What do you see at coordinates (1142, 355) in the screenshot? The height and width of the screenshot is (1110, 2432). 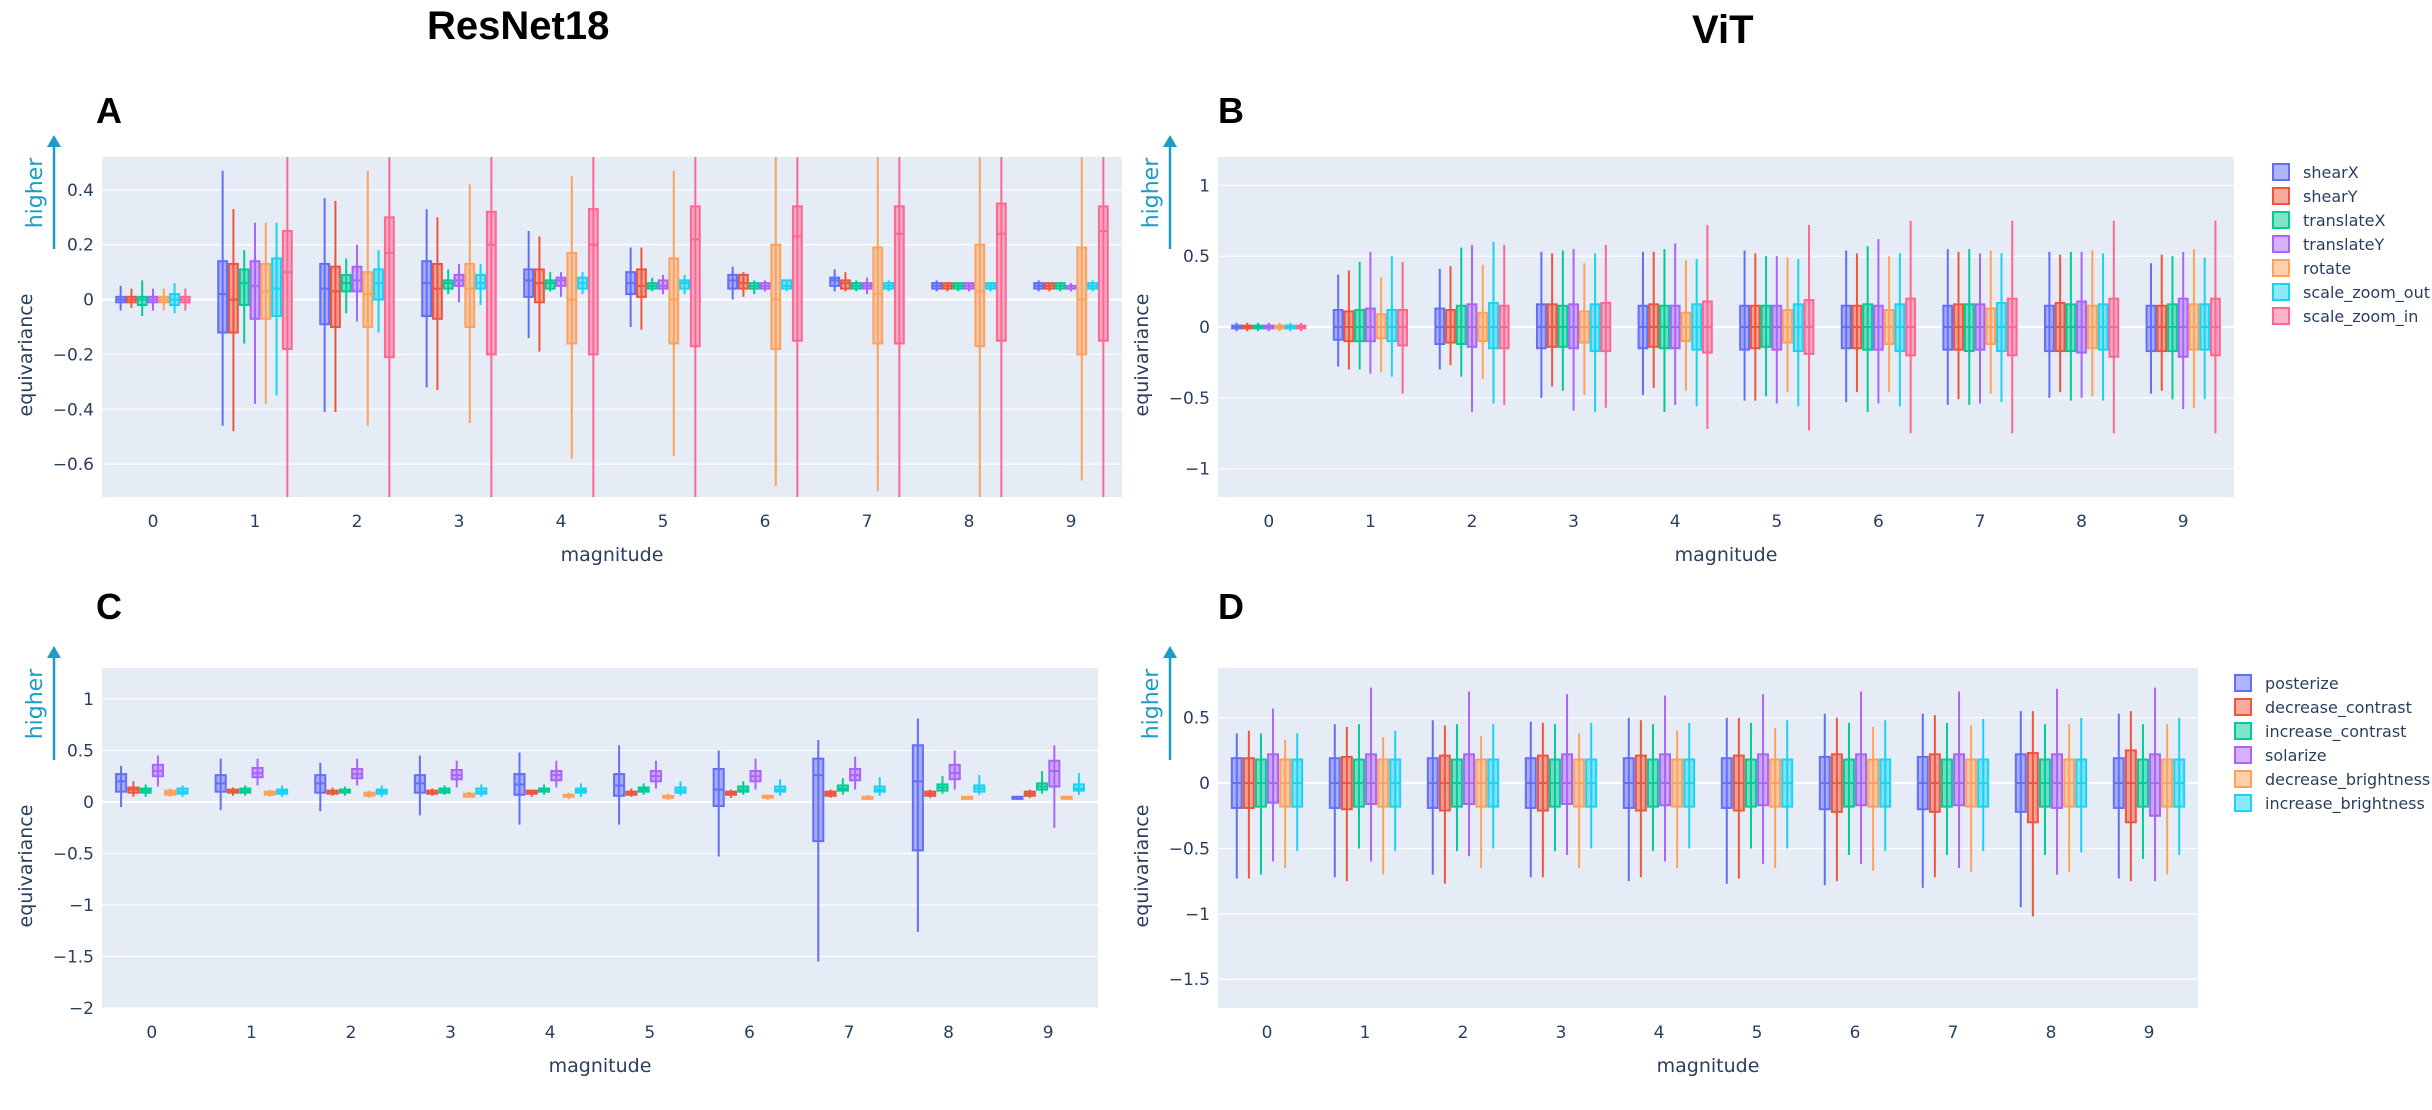 I see `y-axis-title: equivariance` at bounding box center [1142, 355].